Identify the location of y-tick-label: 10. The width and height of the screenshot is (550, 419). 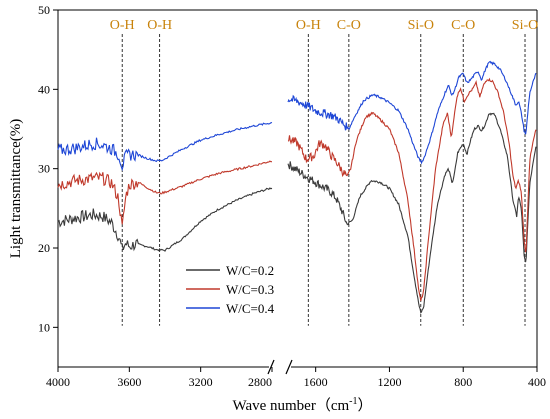
(44, 327).